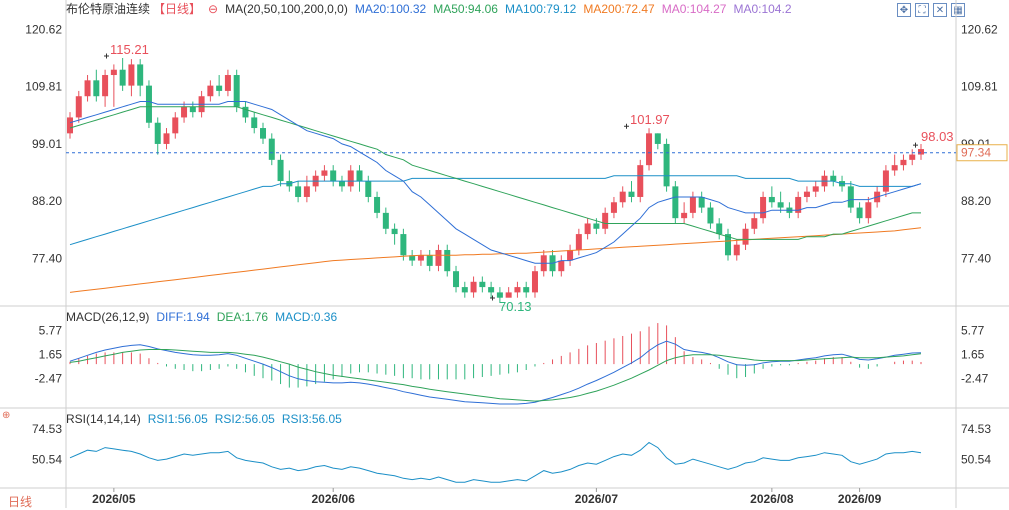 Image resolution: width=1009 pixels, height=510 pixels. I want to click on rsi3-value: RSI3:56.05, so click(311, 419).